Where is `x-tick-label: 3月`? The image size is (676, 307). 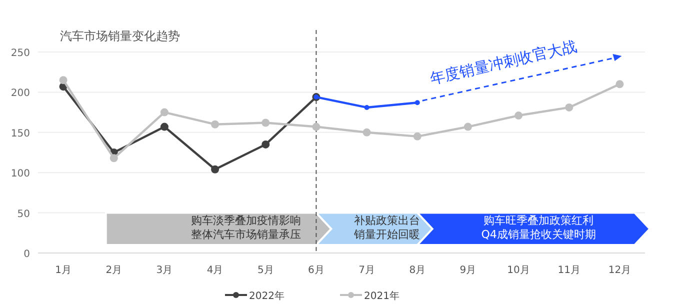
x-tick-label: 3月 is located at coordinates (164, 270).